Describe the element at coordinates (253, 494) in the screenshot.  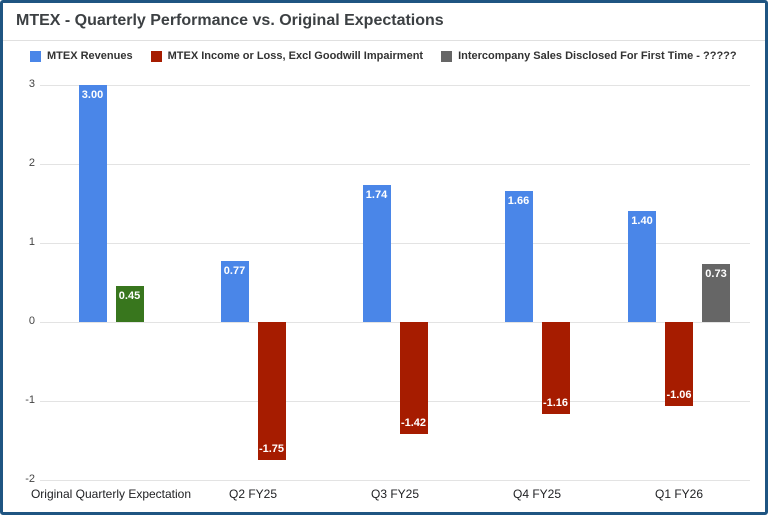
I see `x-axis-category-label: Q2 FY25` at that location.